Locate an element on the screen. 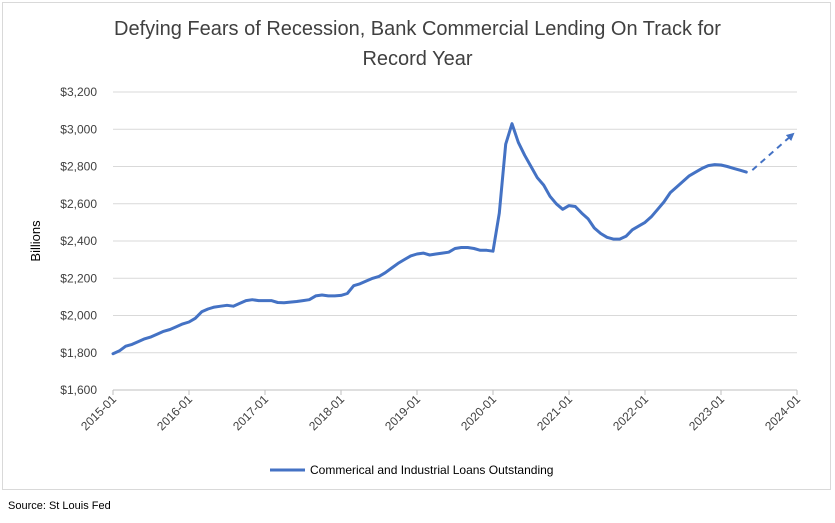  y-tick-label: $2,400 is located at coordinates (78, 241).